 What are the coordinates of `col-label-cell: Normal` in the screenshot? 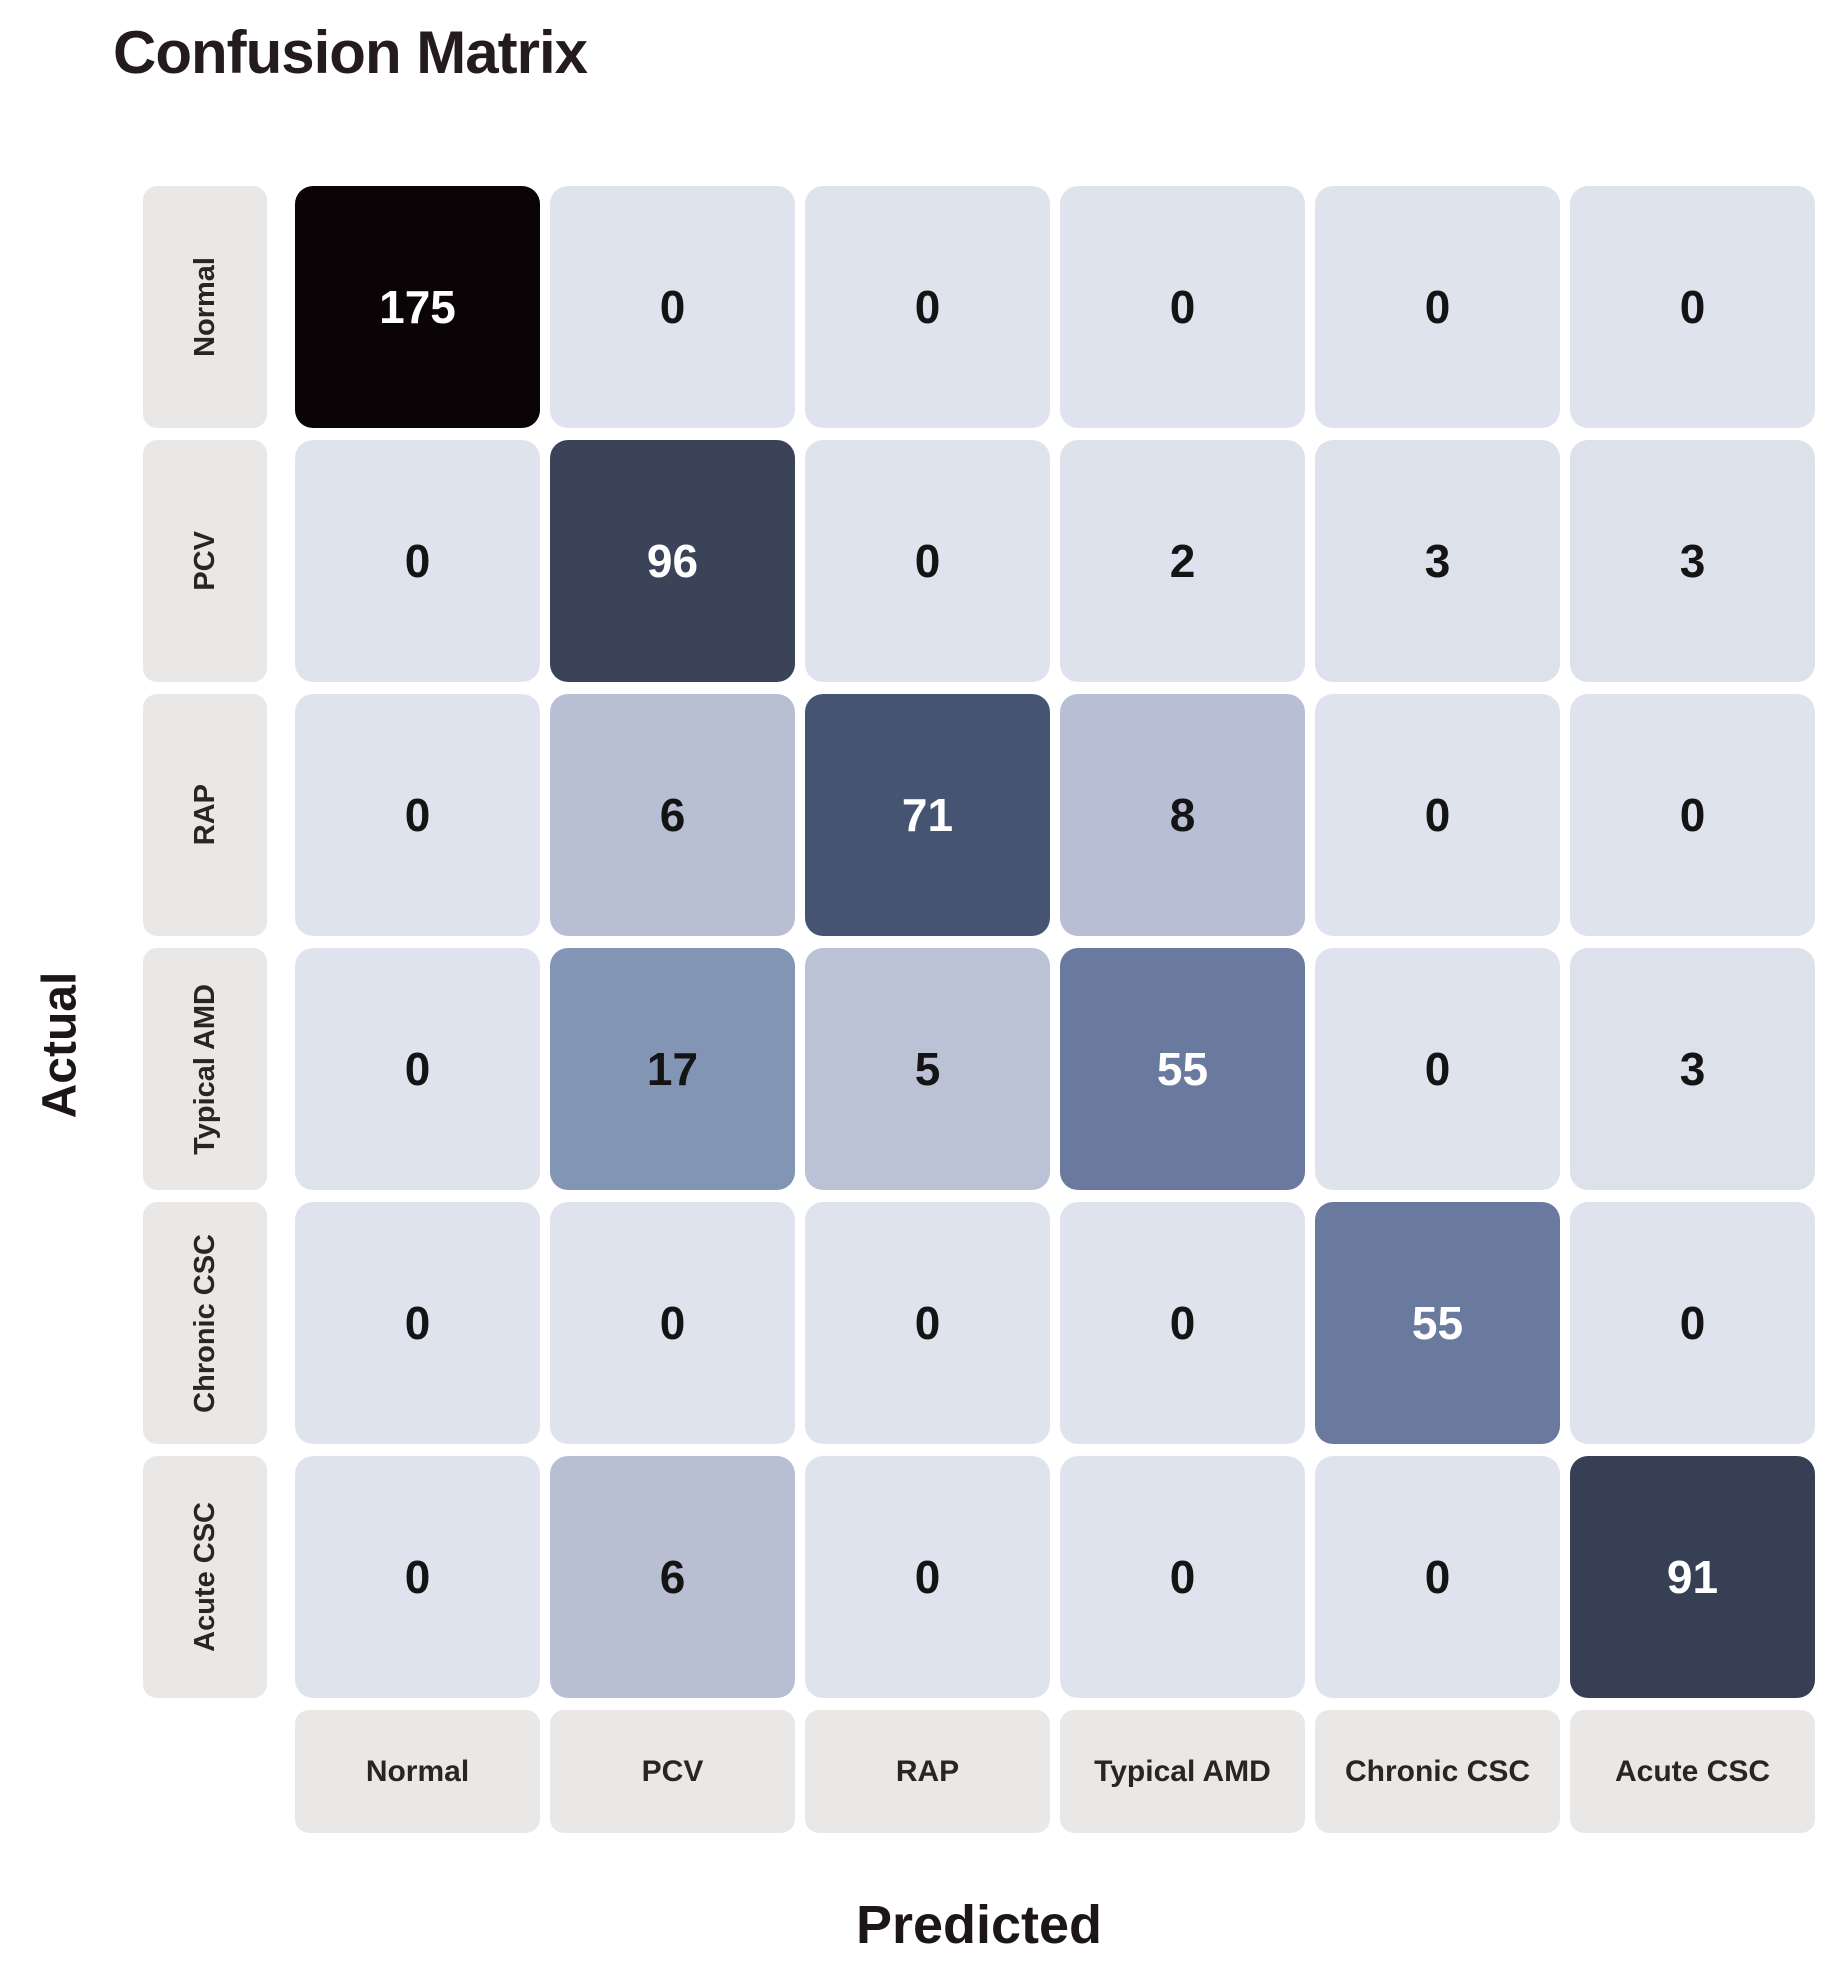 It's located at (417, 1771).